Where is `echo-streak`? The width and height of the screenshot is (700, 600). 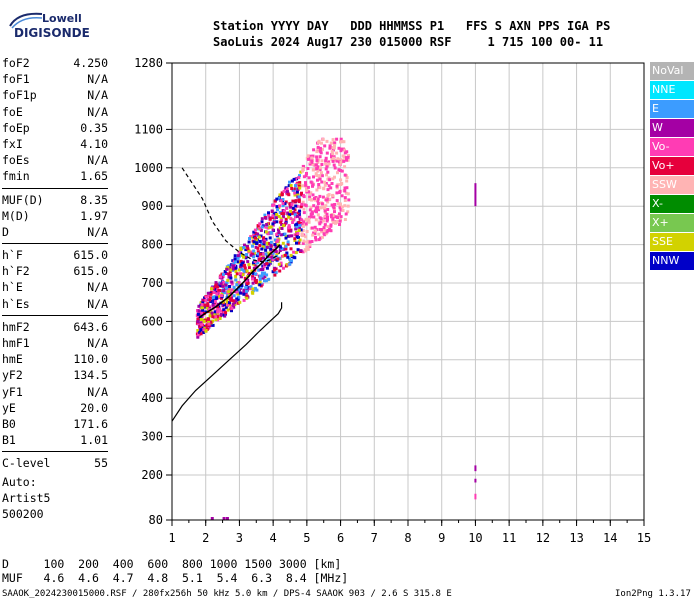
echo-streak is located at coordinates (475, 496).